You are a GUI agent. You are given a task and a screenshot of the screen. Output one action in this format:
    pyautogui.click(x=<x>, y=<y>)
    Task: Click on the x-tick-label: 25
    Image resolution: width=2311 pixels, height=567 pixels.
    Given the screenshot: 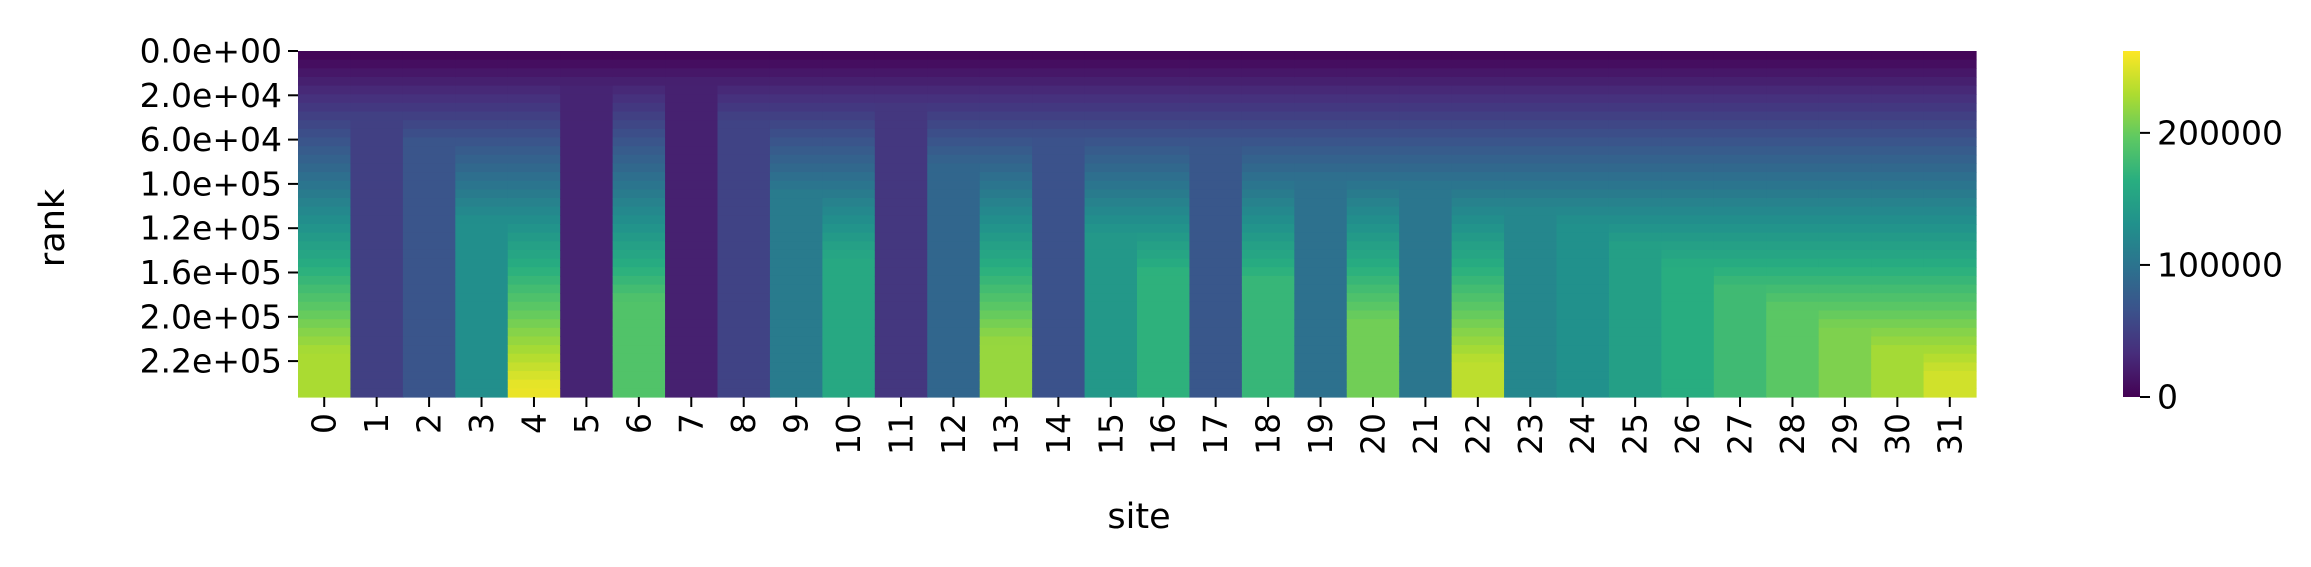 What is the action you would take?
    pyautogui.click(x=1635, y=434)
    